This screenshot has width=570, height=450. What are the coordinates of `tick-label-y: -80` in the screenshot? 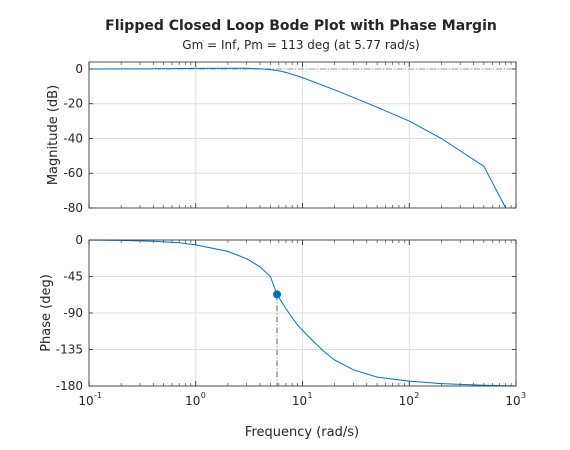 It's located at (73, 208).